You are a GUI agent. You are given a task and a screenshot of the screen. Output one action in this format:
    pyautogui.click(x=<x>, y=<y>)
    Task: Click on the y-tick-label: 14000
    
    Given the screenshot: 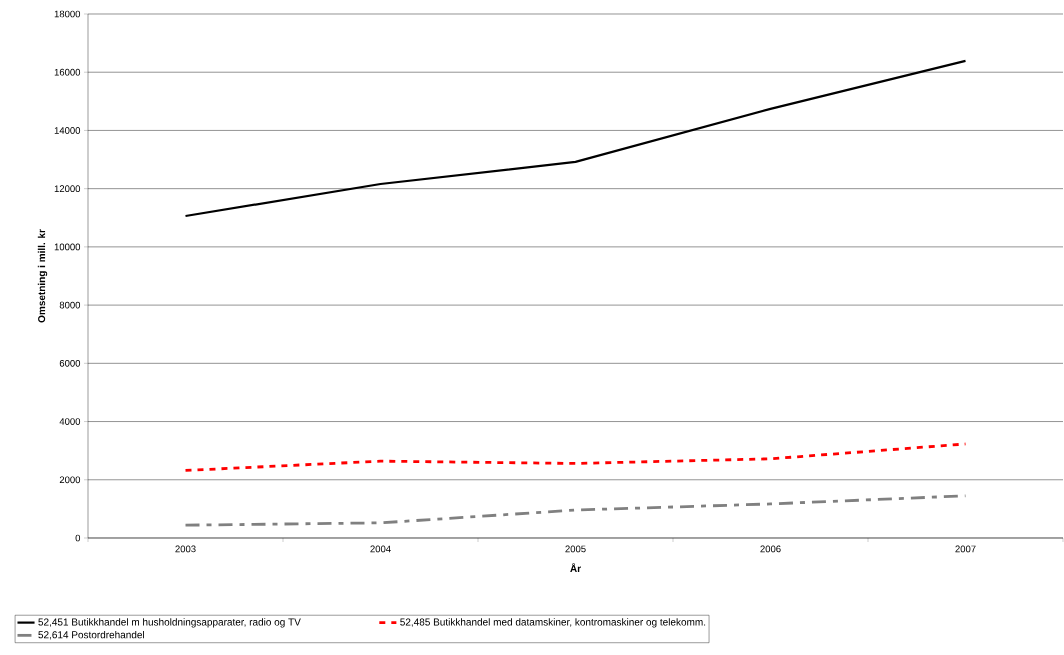 What is the action you would take?
    pyautogui.click(x=67, y=130)
    